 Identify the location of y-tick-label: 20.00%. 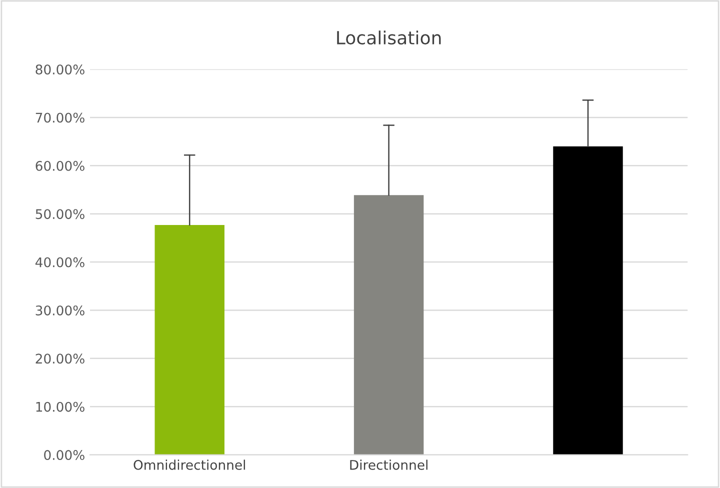
(60, 359).